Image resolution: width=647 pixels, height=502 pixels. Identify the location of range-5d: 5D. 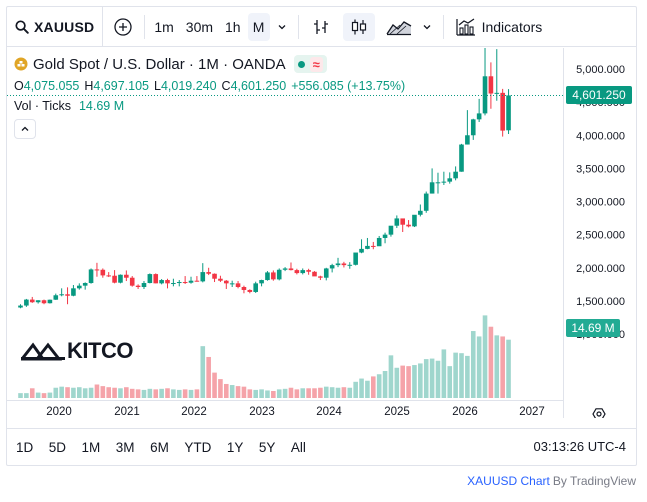
(57, 447).